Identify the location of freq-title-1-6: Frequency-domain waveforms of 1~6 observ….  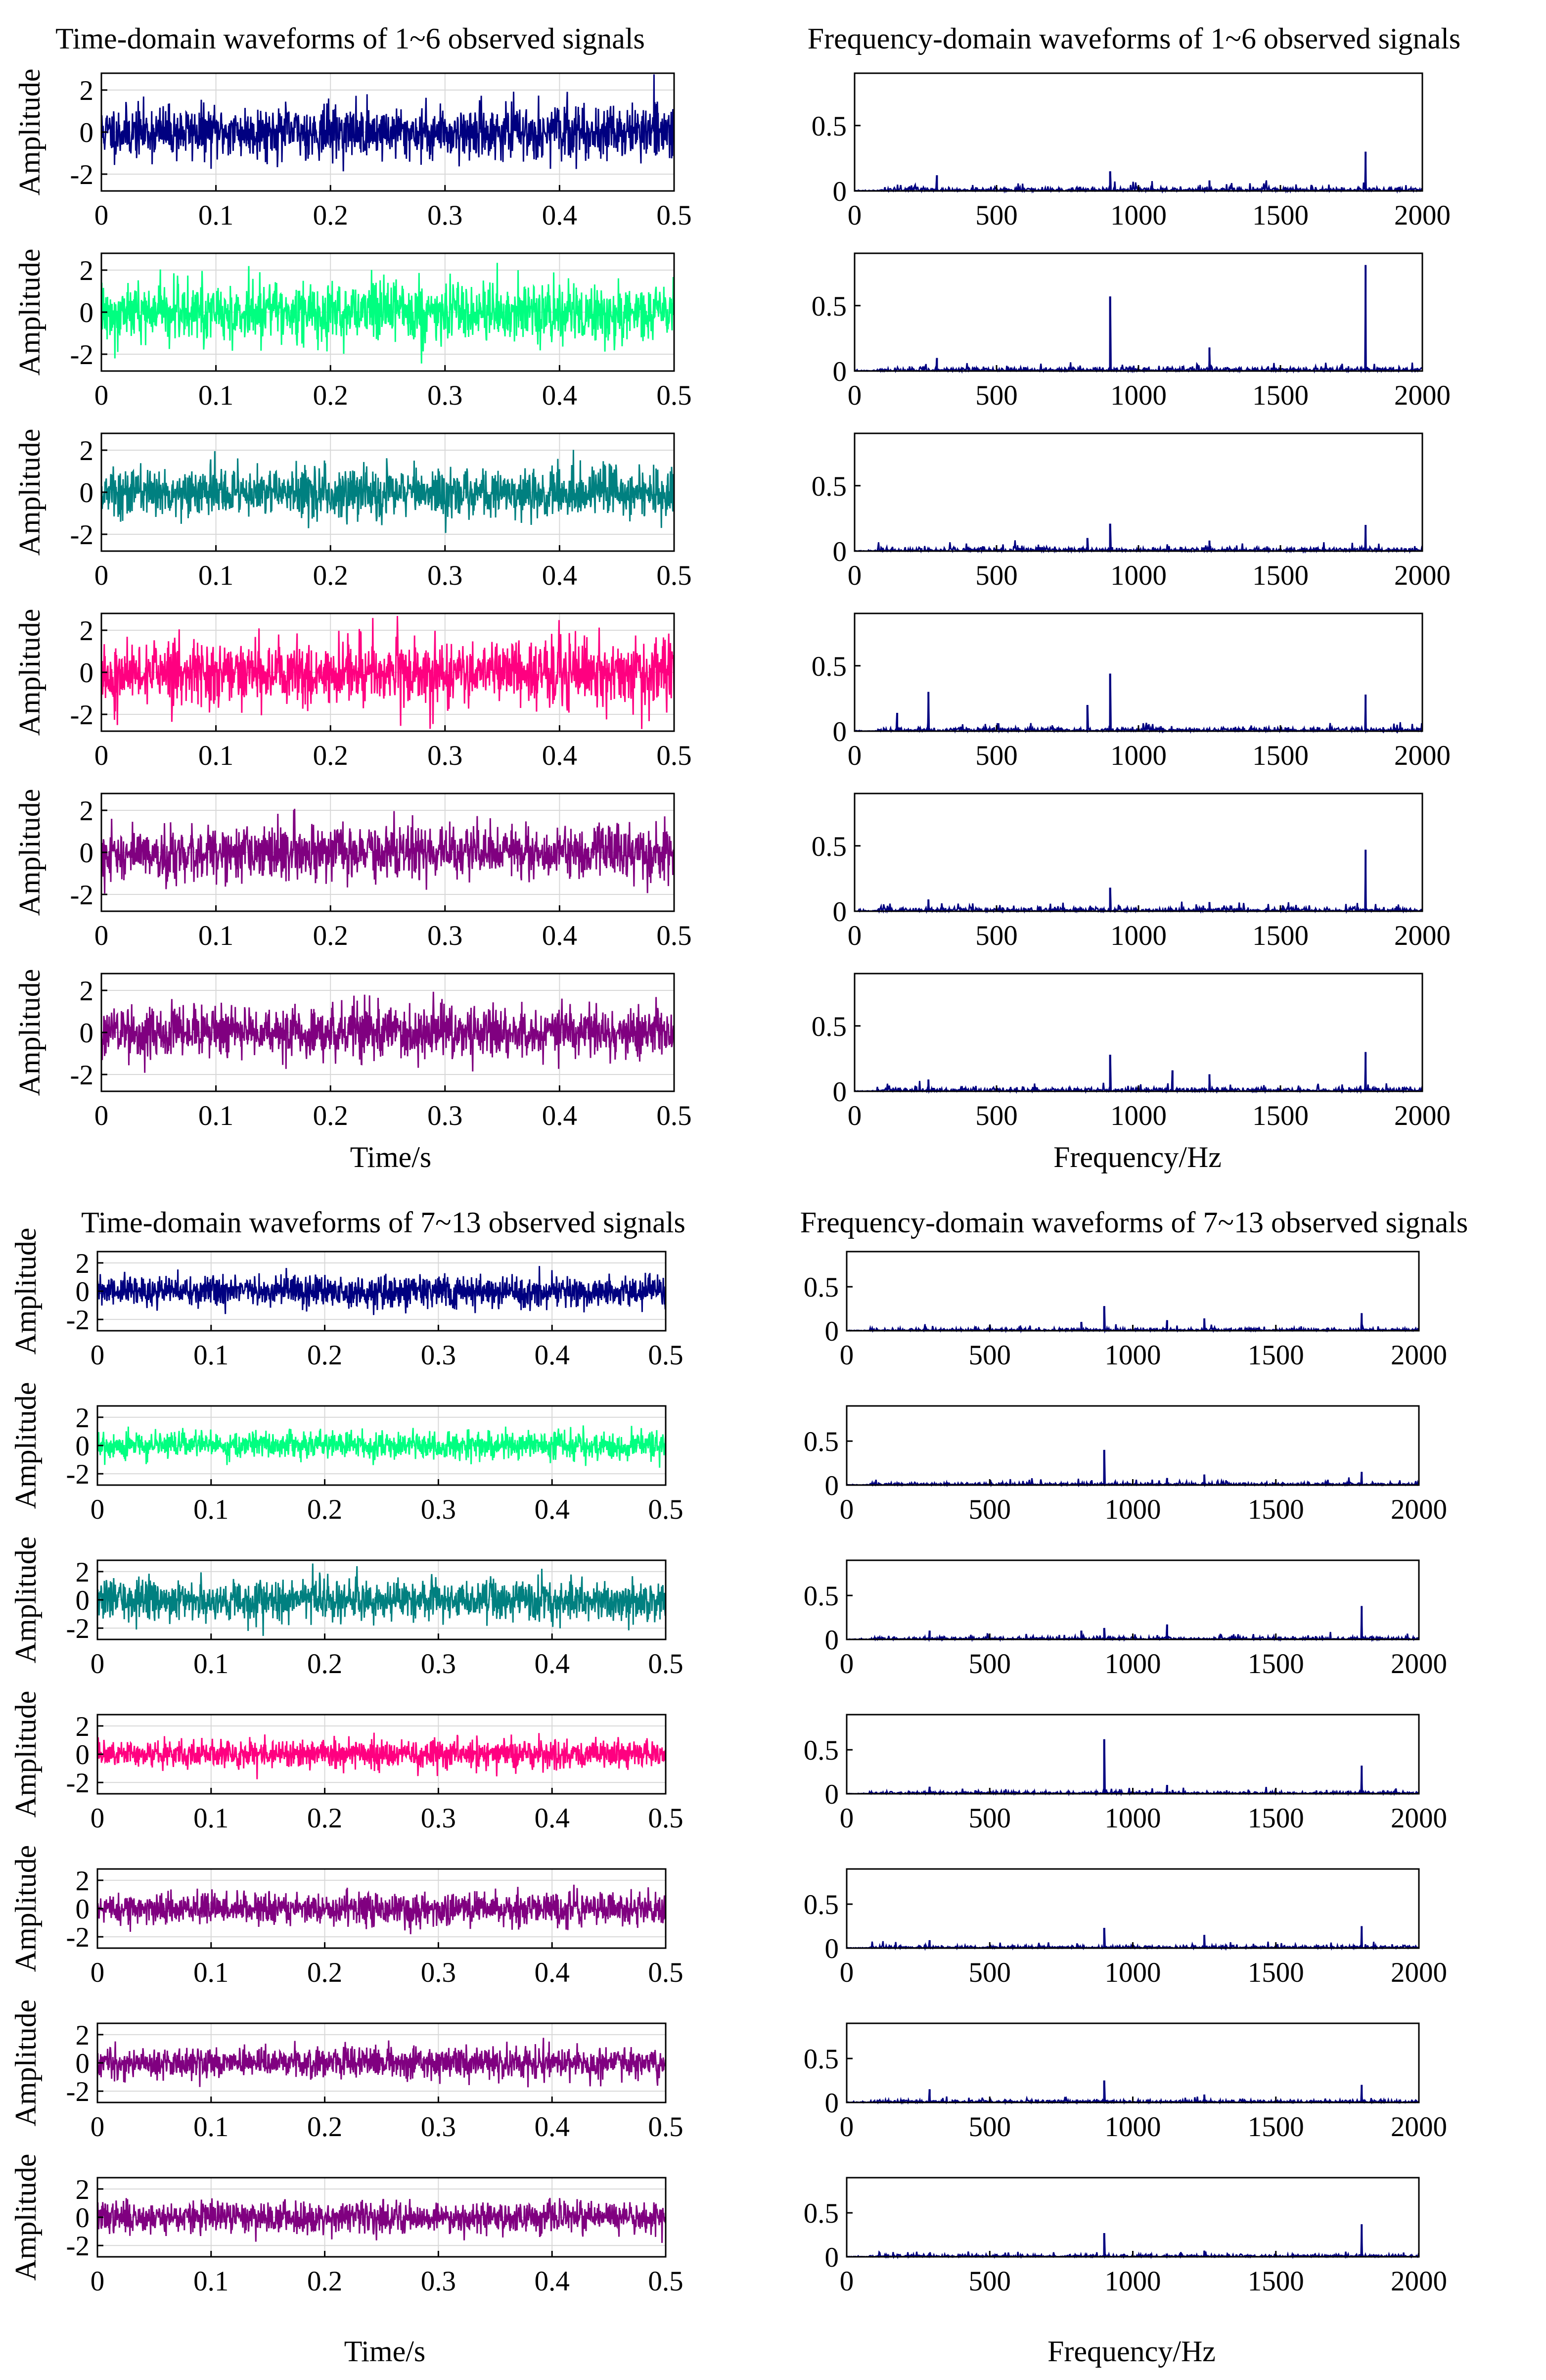
(1134, 38).